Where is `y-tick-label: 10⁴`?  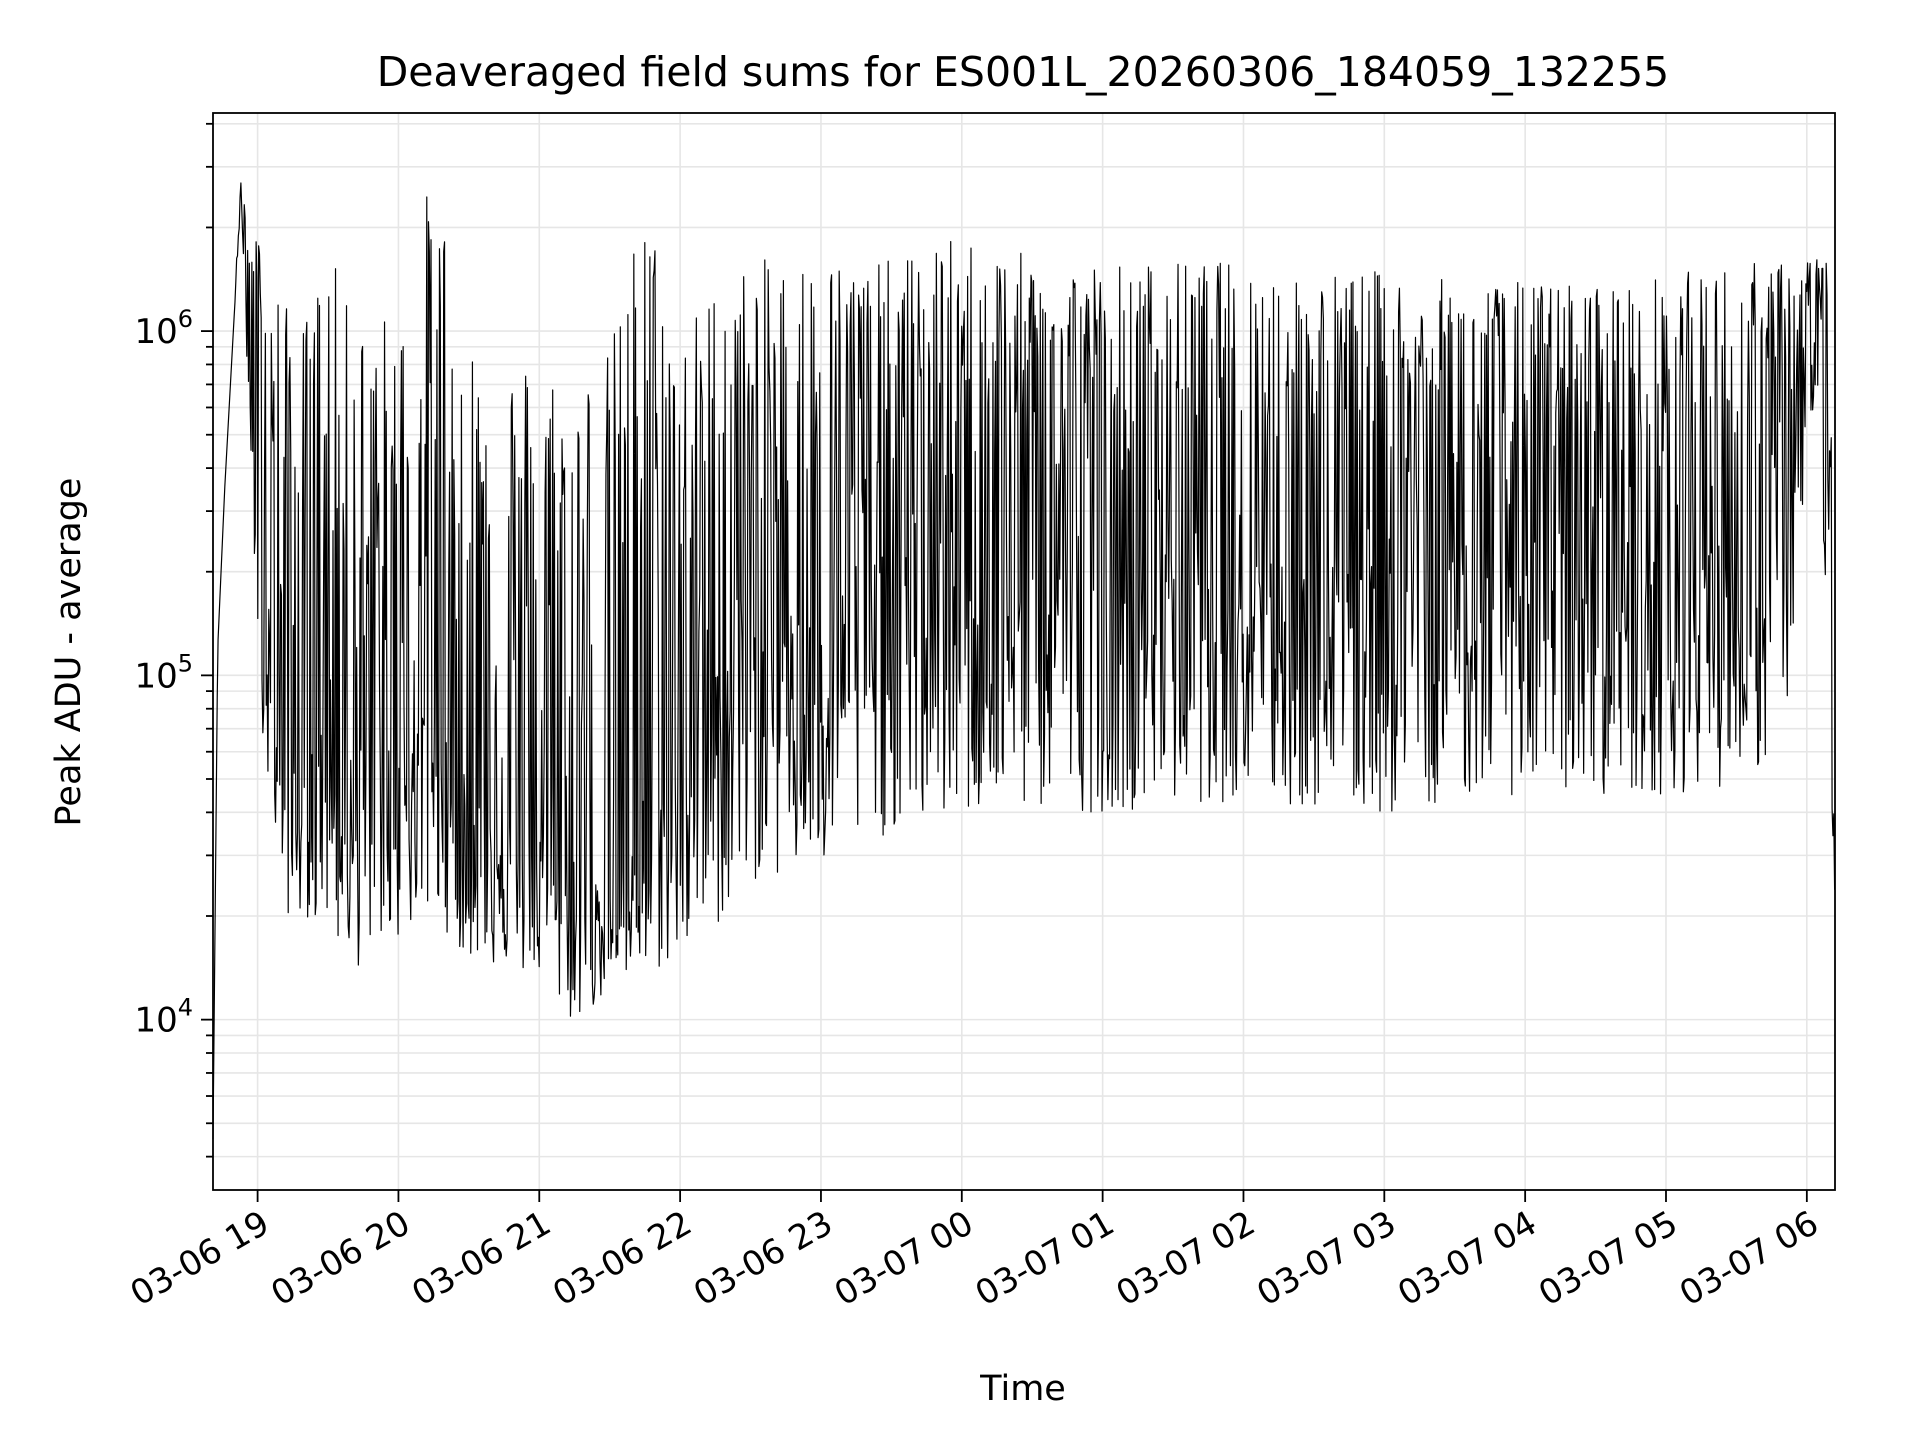 y-tick-label: 10⁴ is located at coordinates (163, 1017).